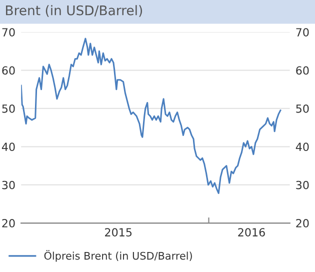 This screenshot has height=272, width=315. I want to click on y2-tick-label: 40, so click(302, 147).